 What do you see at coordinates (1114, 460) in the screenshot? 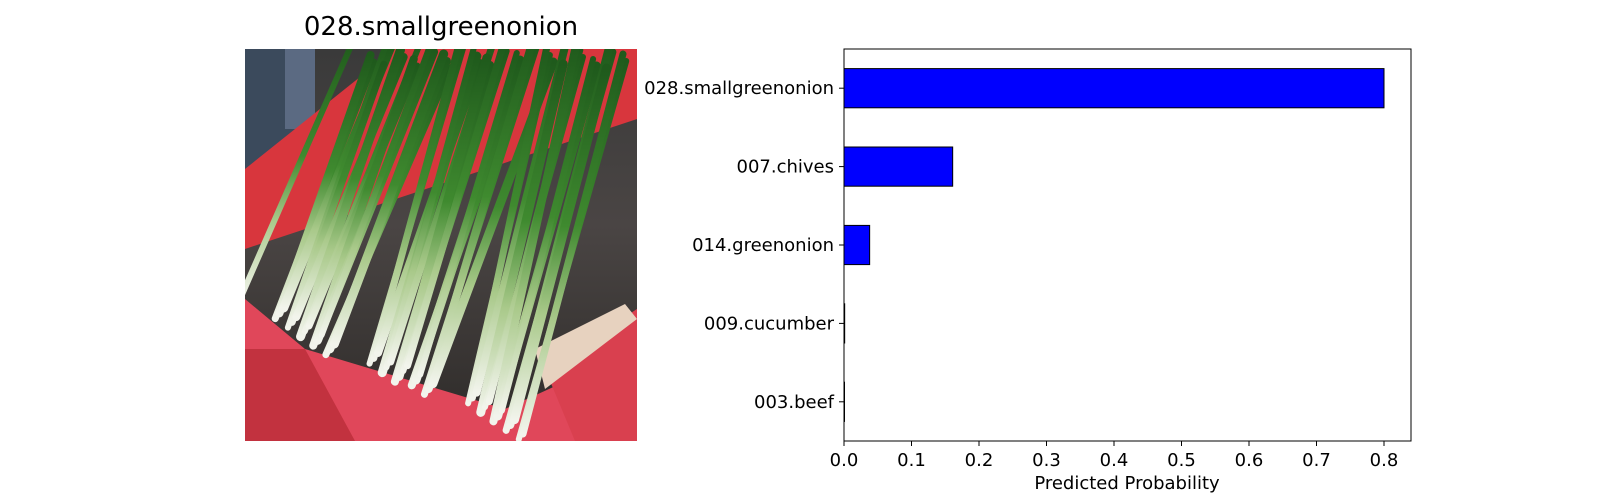
I see `x-tick-label: 0.4` at bounding box center [1114, 460].